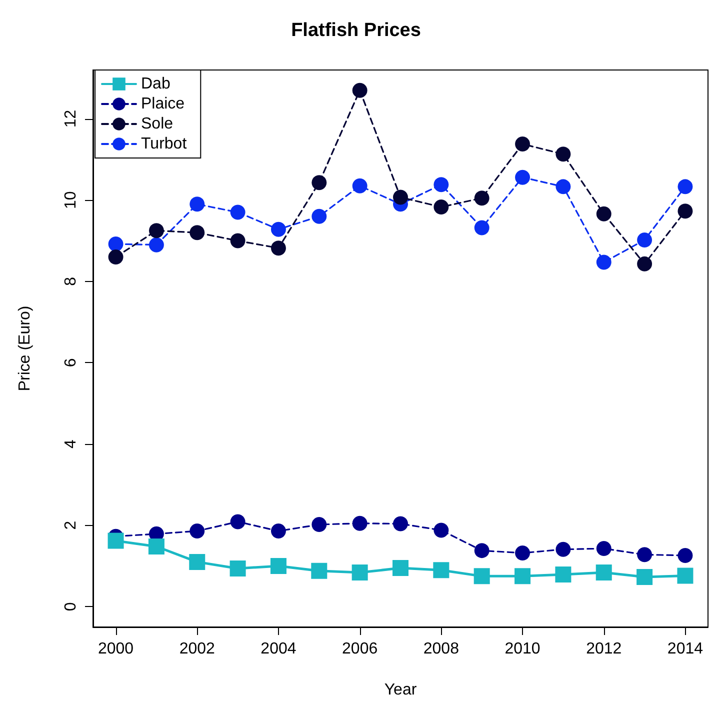  I want to click on legend-label: Sole, so click(157, 124).